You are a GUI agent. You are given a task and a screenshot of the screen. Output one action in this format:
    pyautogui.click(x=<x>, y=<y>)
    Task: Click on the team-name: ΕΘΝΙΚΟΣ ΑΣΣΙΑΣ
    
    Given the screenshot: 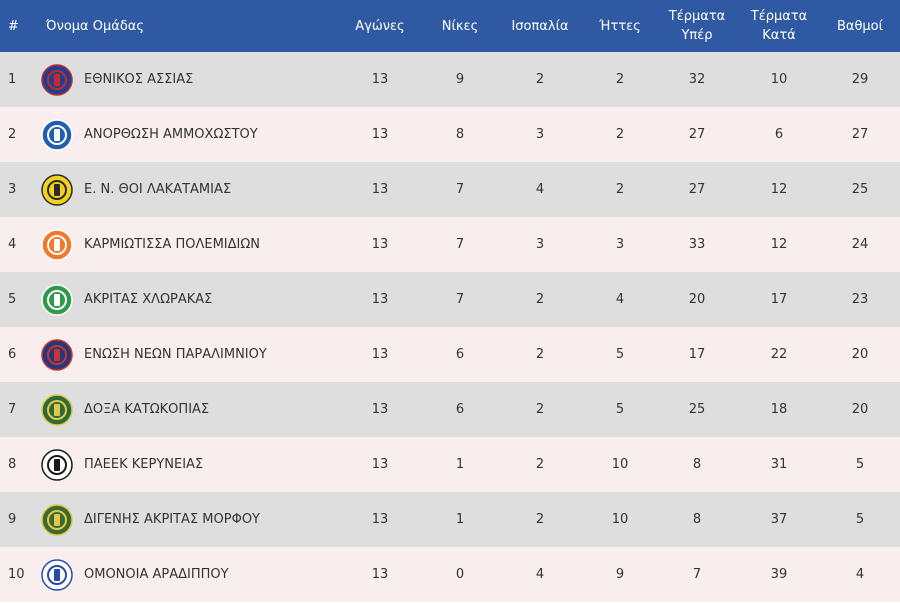 What is the action you would take?
    pyautogui.click(x=139, y=79)
    